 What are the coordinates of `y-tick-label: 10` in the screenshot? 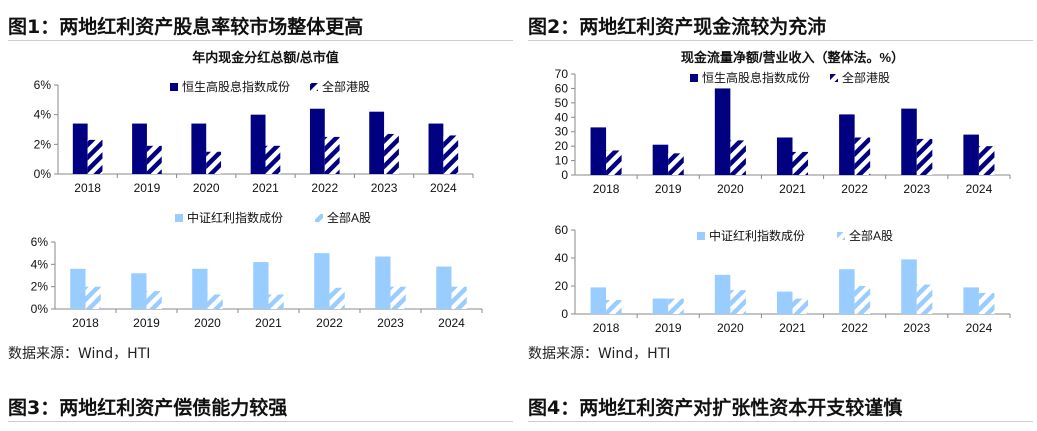 It's located at (562, 161).